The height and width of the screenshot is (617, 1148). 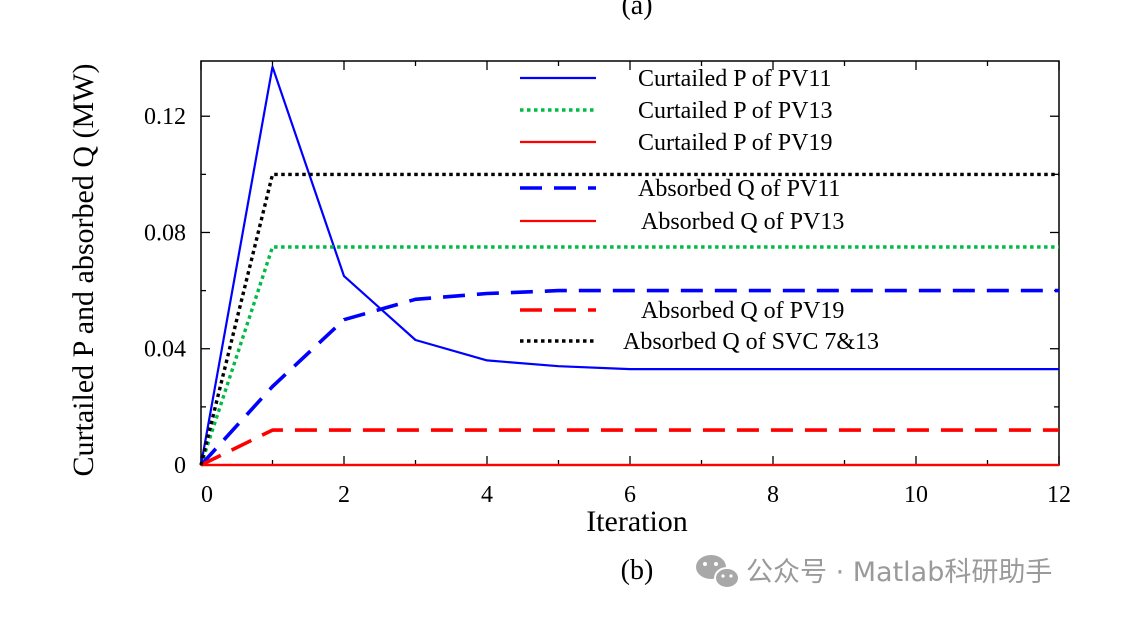 What do you see at coordinates (916, 495) in the screenshot?
I see `x-tick-label: 10` at bounding box center [916, 495].